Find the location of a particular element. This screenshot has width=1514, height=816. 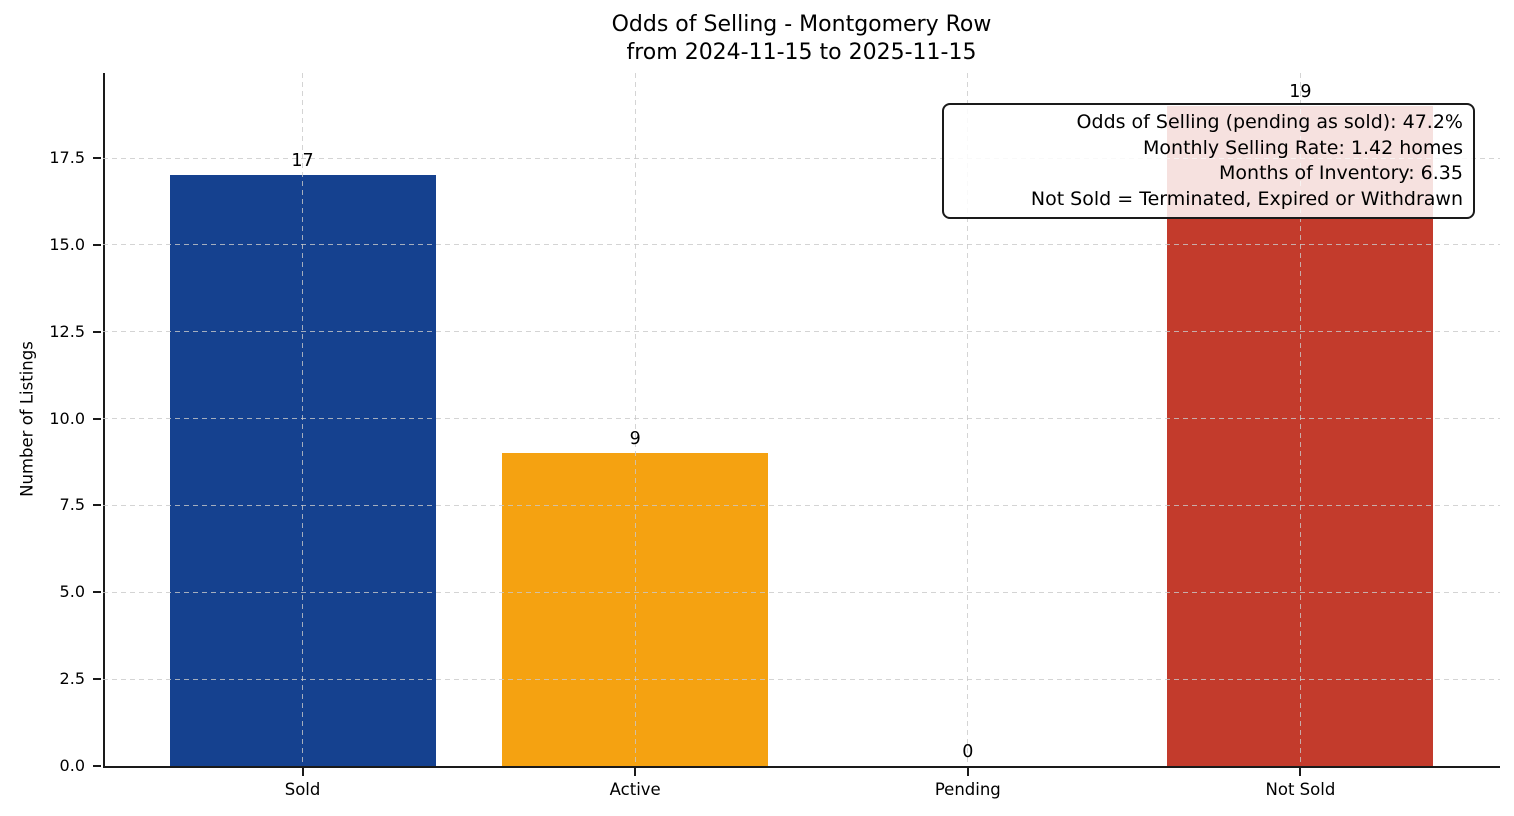

bar-value-label-not-sold: 19 is located at coordinates (1300, 92).